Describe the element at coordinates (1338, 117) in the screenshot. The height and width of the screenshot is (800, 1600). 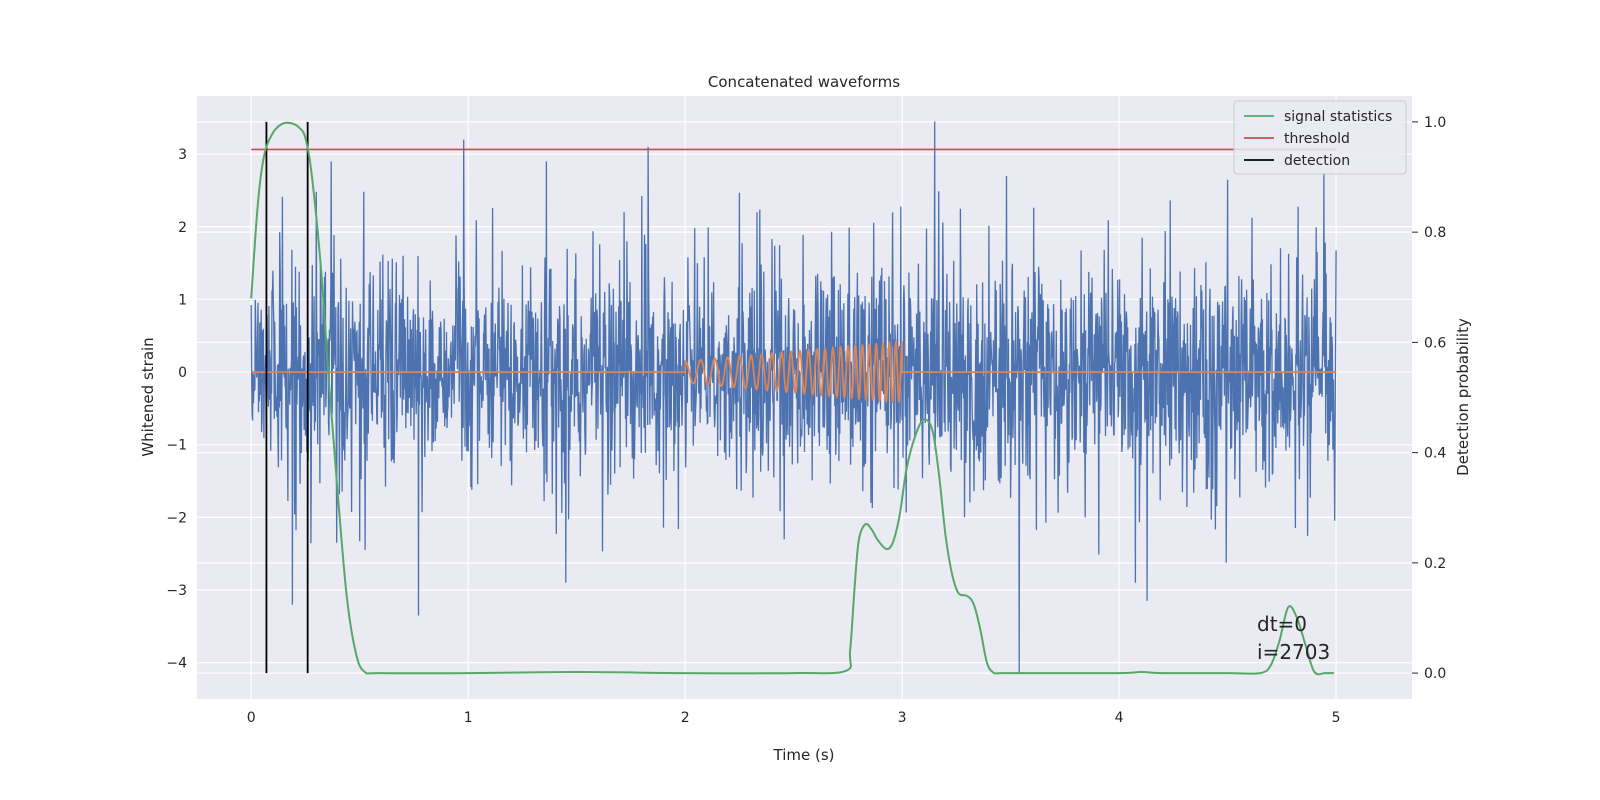
I see `legend-label-signal: signal statistics` at that location.